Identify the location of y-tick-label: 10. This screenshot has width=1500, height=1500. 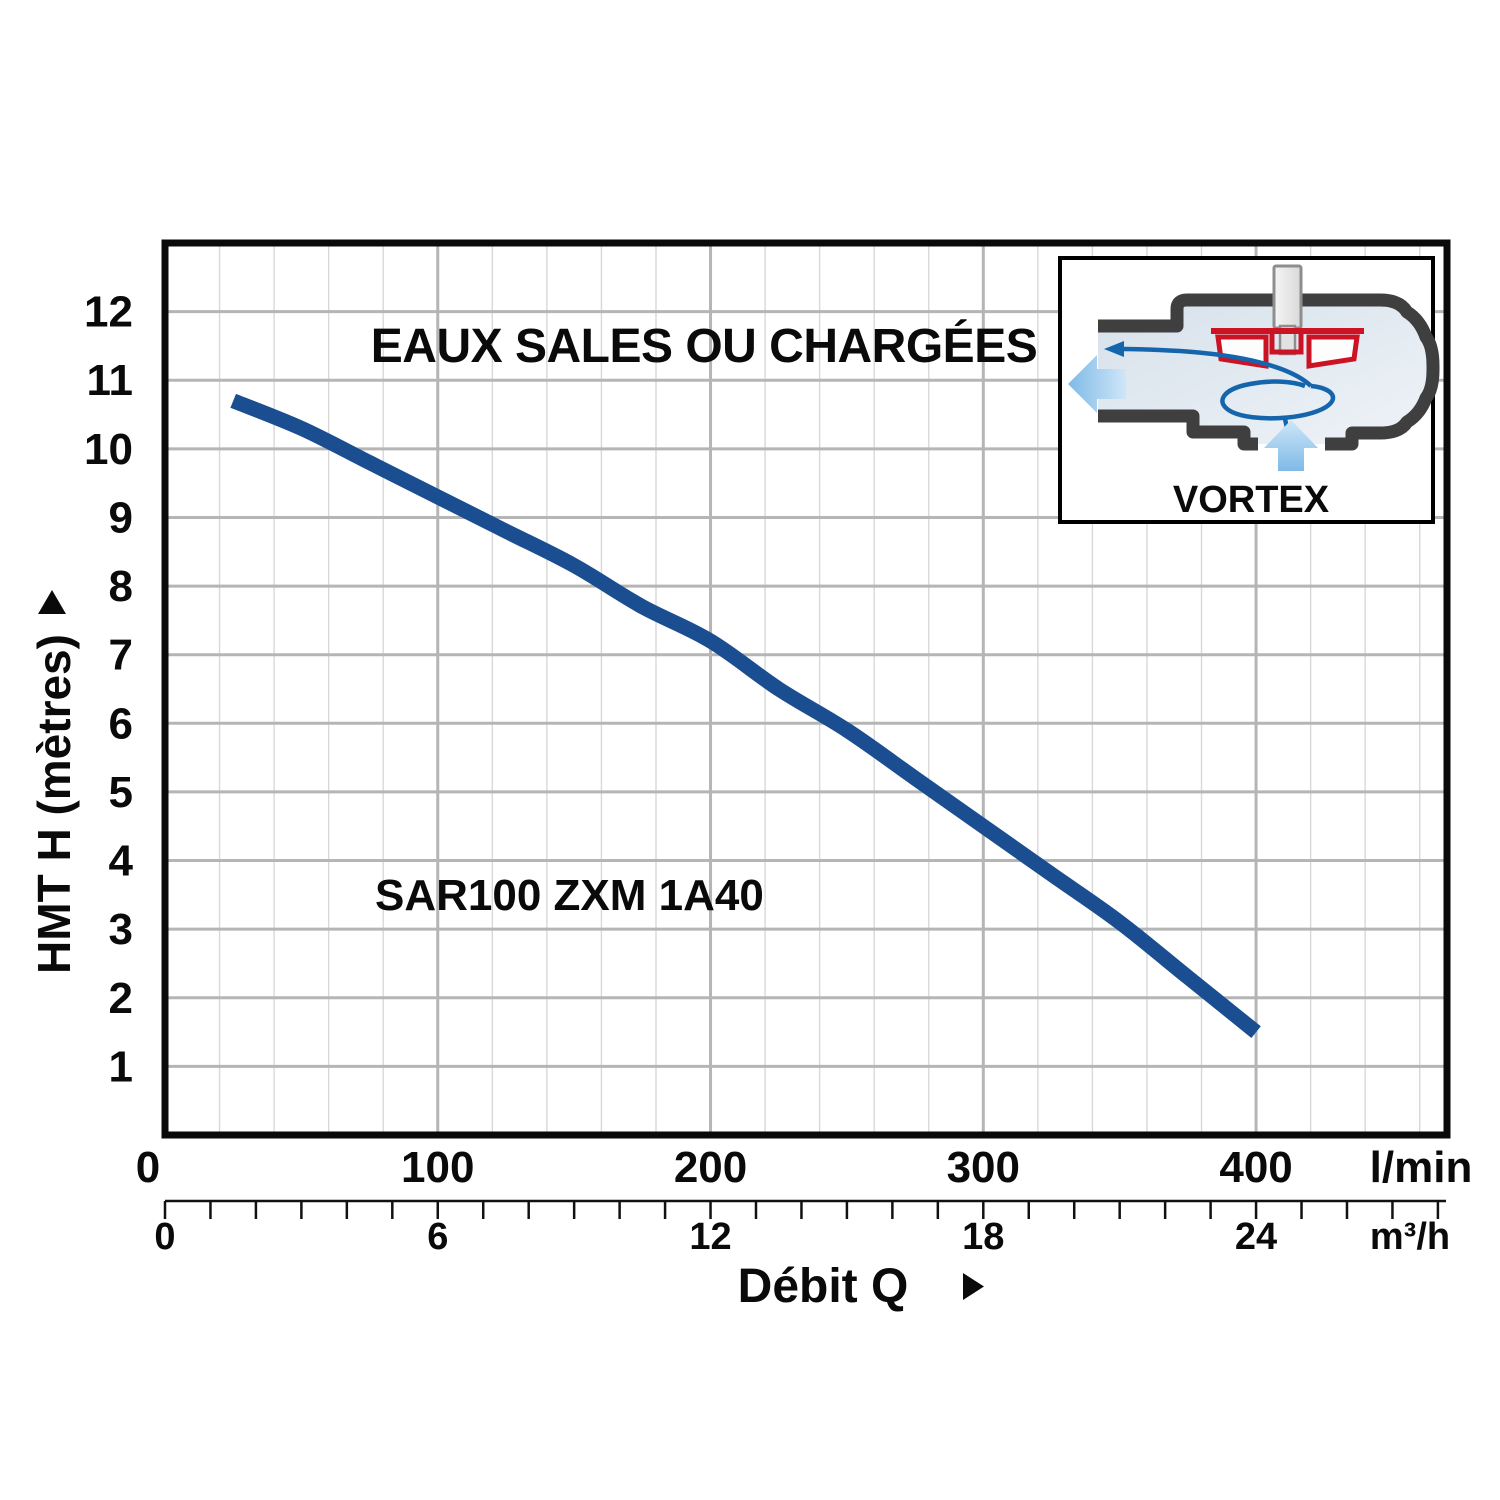
(108, 449).